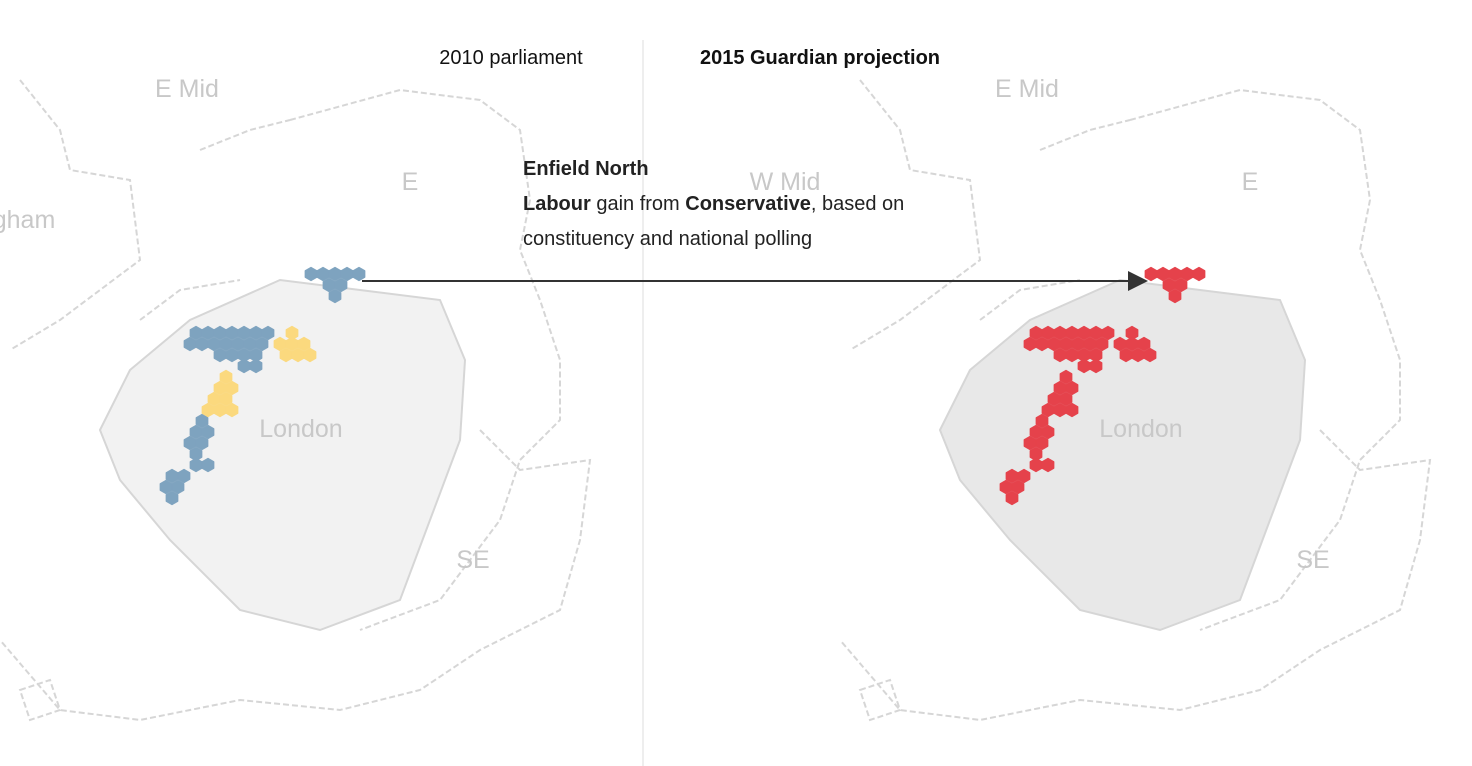 The image size is (1472, 766). Describe the element at coordinates (557, 204) in the screenshot. I see `winner: Labour` at that location.